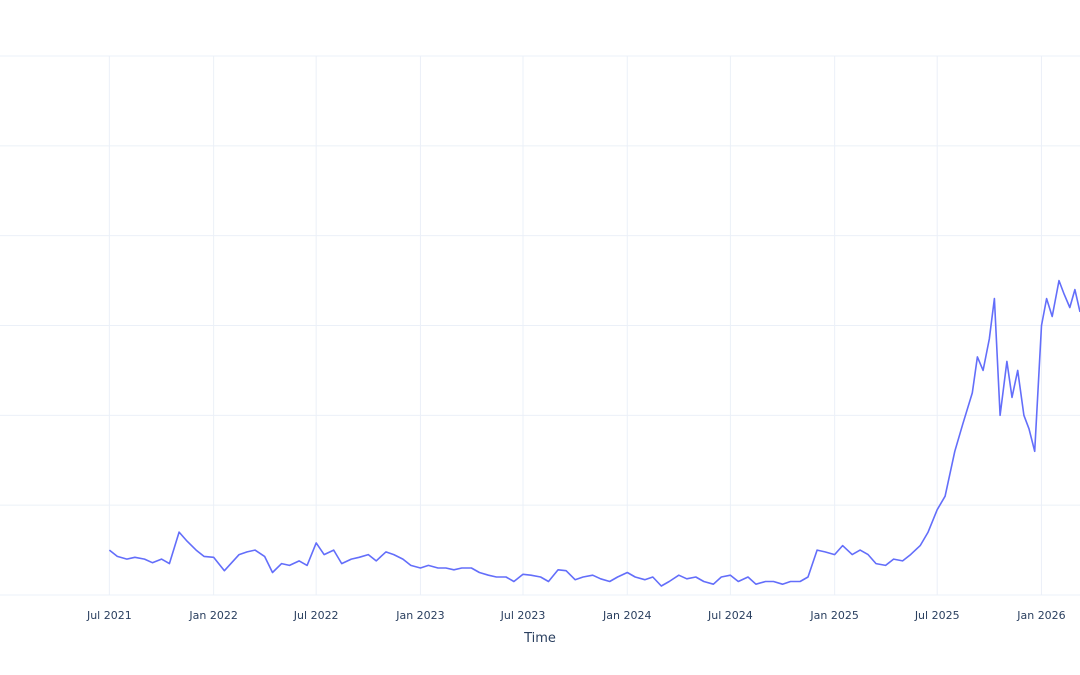  I want to click on x-tick-label: Jul 2024, so click(730, 615).